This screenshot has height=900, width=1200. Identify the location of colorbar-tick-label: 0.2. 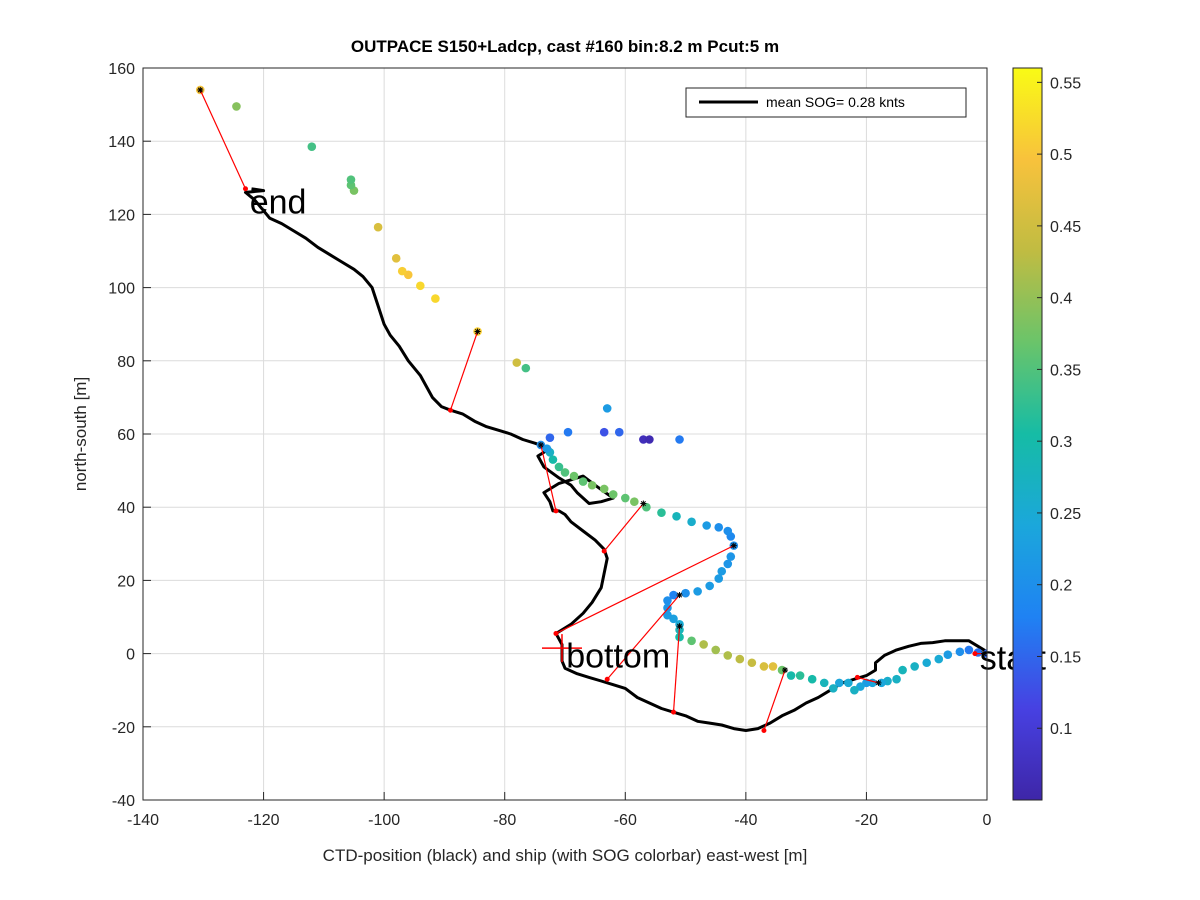
(1061, 586).